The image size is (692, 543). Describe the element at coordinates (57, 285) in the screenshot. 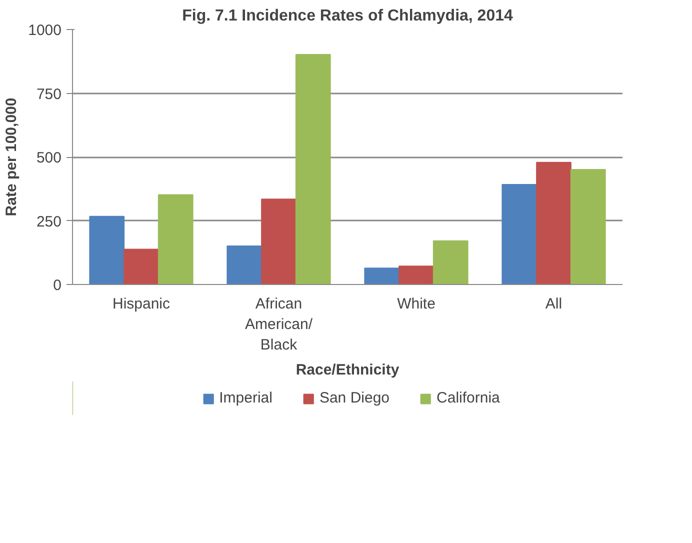

I see `y-tick-label: 0` at that location.